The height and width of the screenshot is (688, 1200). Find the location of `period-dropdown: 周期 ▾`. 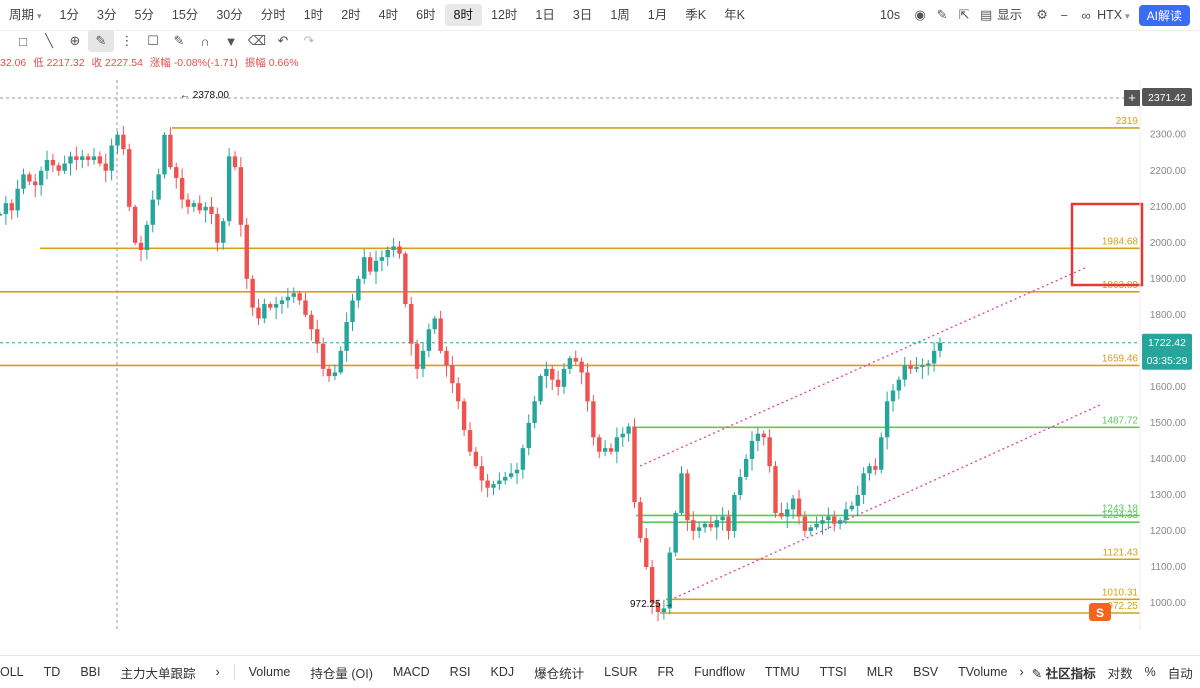

period-dropdown: 周期 ▾ is located at coordinates (25, 15).